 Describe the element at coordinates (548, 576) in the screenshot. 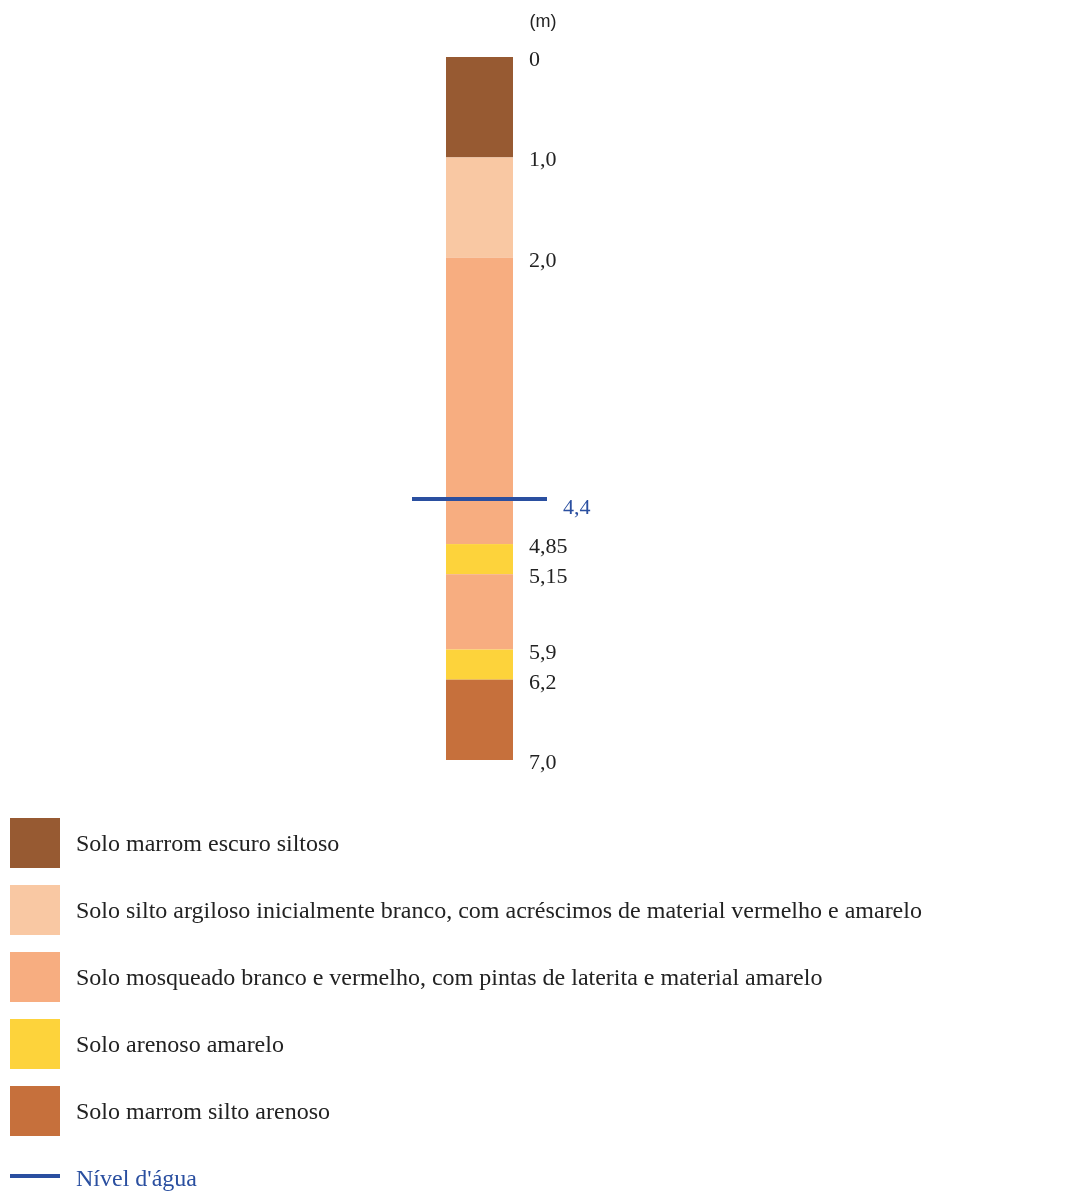

I see `y-tick-label: 5,15` at that location.